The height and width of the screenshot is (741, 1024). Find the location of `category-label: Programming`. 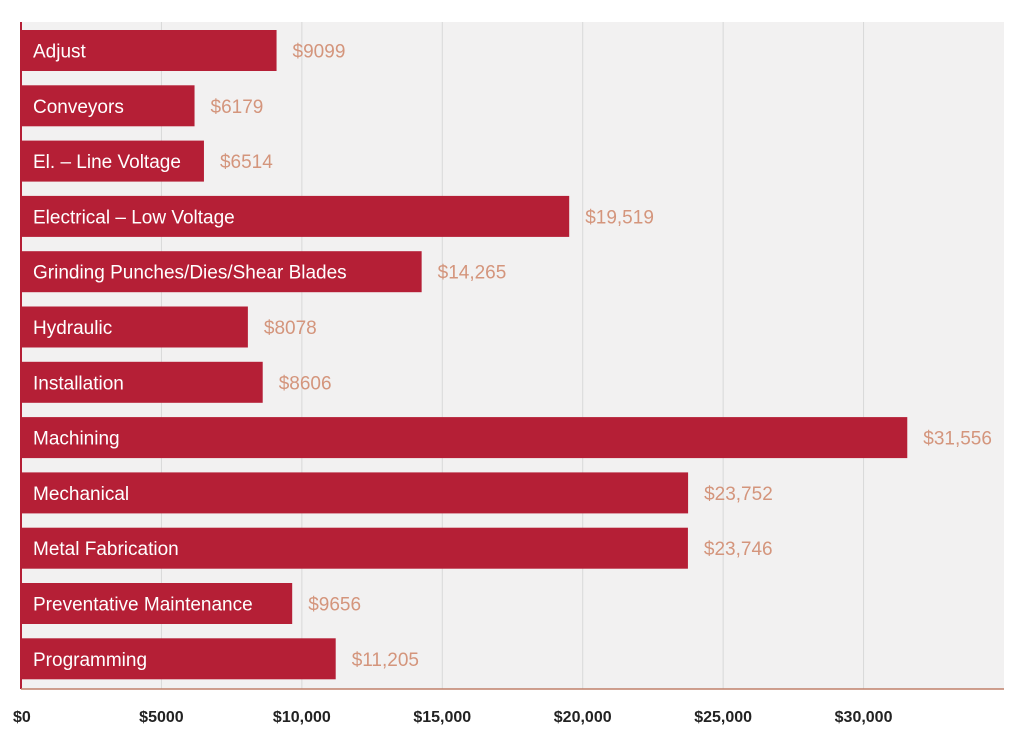

category-label: Programming is located at coordinates (90, 660).